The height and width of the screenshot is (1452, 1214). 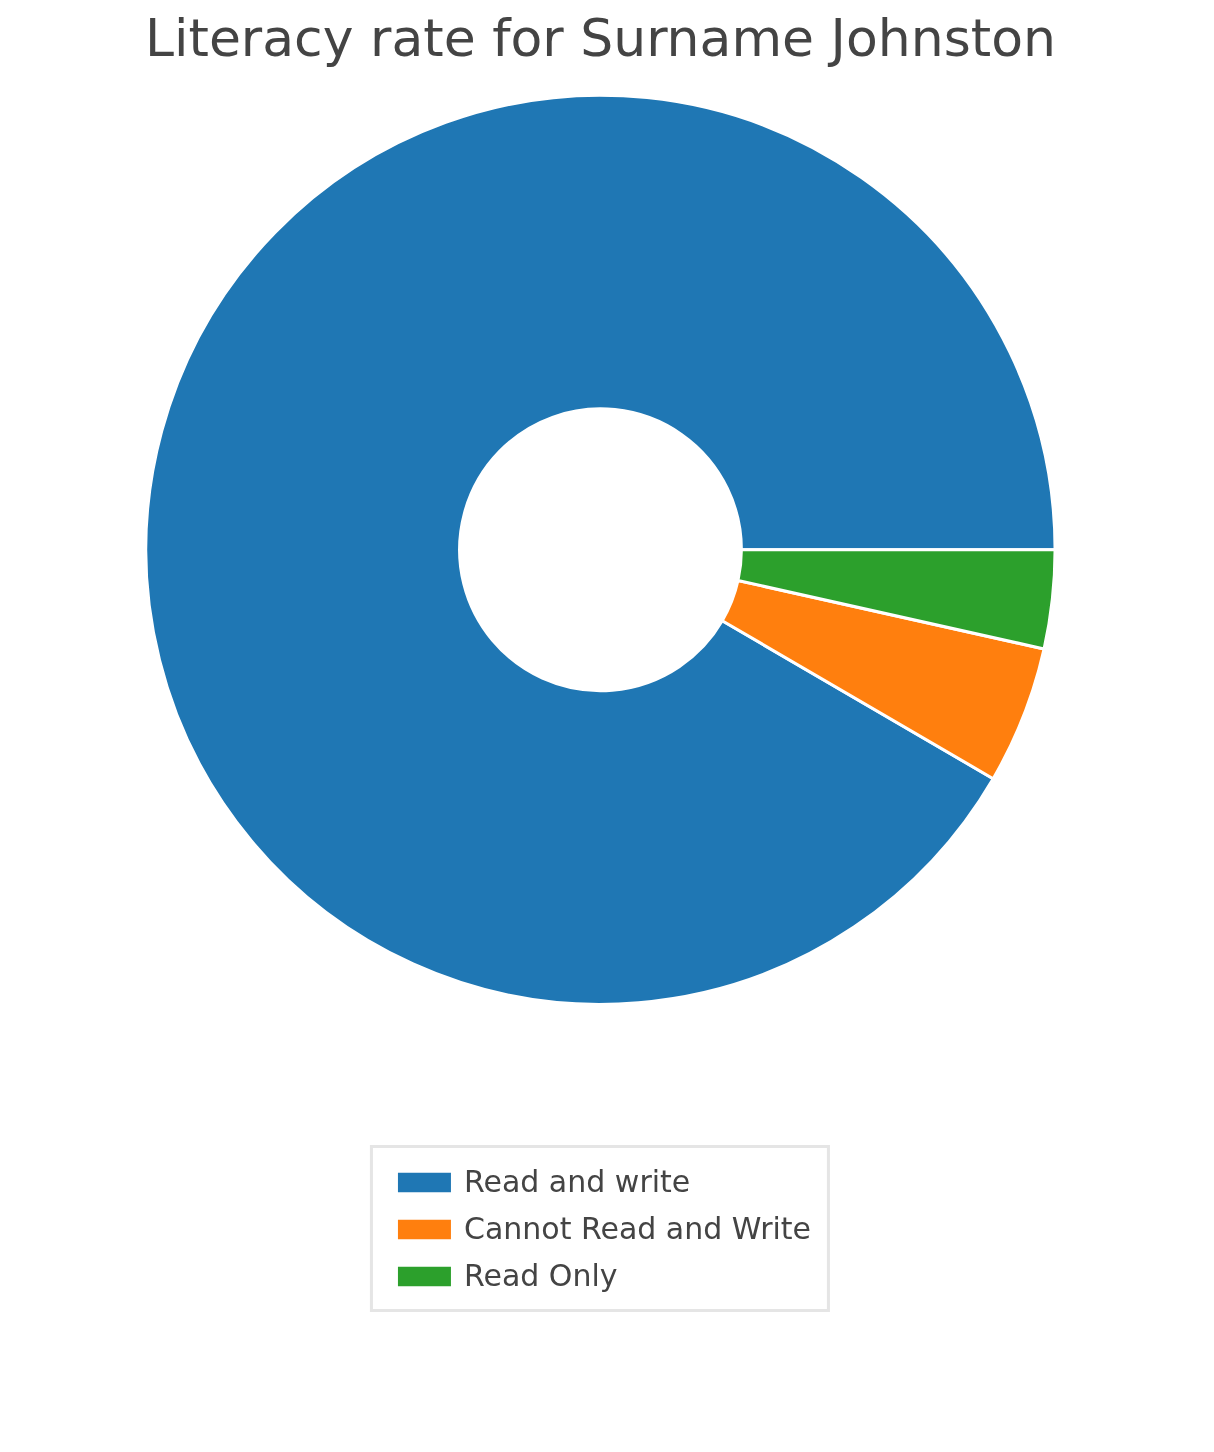 I want to click on legend-label: Read and write, so click(x=577, y=1181).